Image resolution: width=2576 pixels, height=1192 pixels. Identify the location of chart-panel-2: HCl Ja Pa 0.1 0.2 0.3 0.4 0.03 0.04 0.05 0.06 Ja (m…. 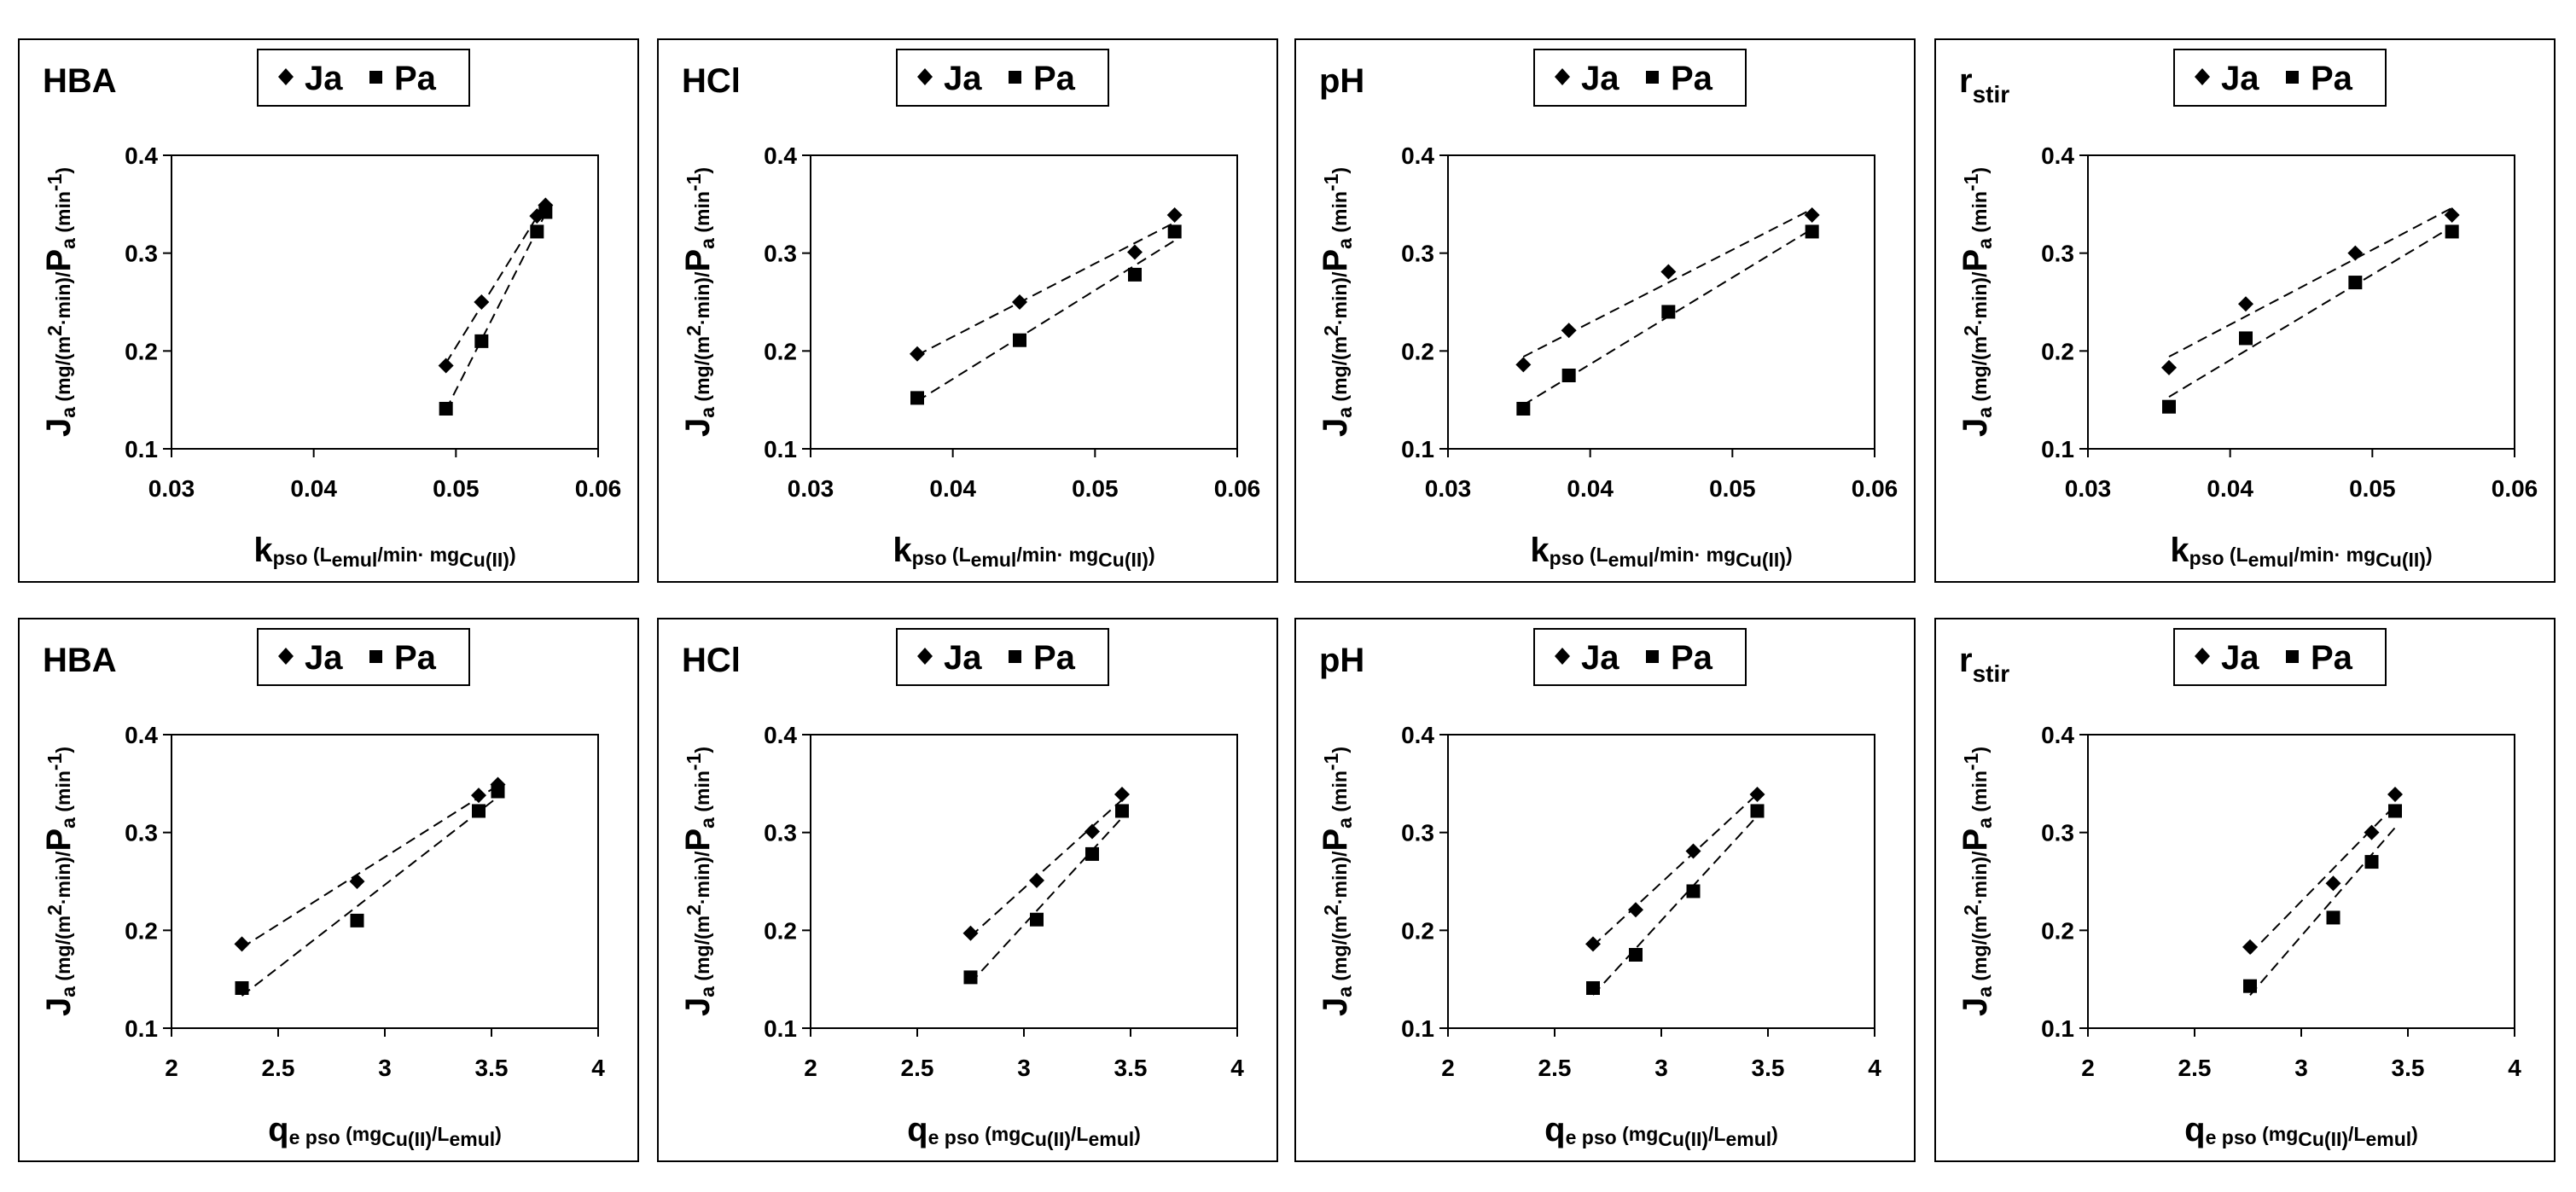
(967, 310).